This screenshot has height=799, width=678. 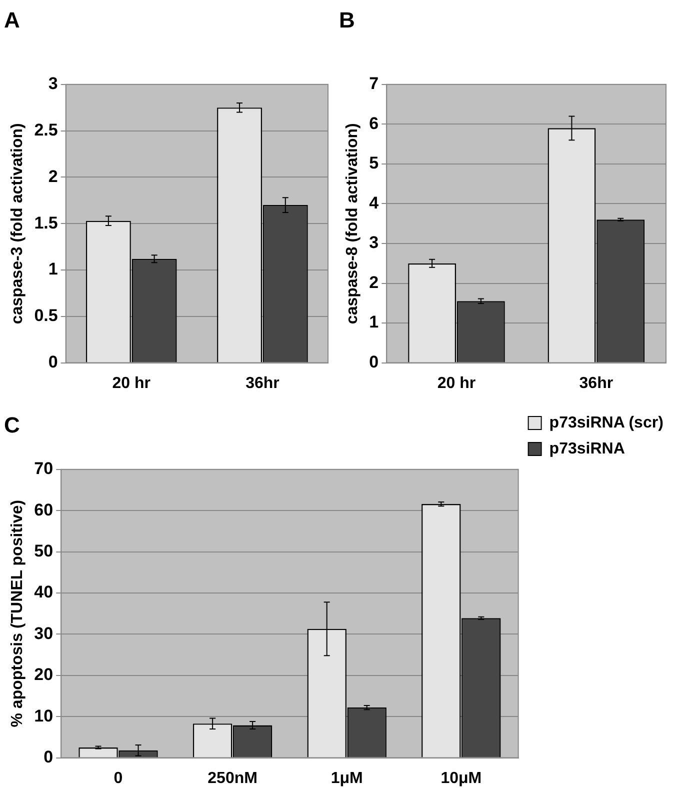 What do you see at coordinates (12, 19) in the screenshot?
I see `chart-title: A` at bounding box center [12, 19].